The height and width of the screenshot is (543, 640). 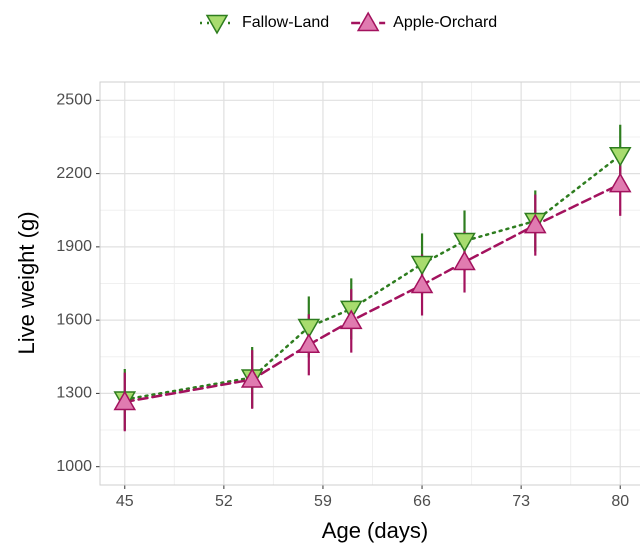 What do you see at coordinates (125, 501) in the screenshot?
I see `x-tick-label: 45` at bounding box center [125, 501].